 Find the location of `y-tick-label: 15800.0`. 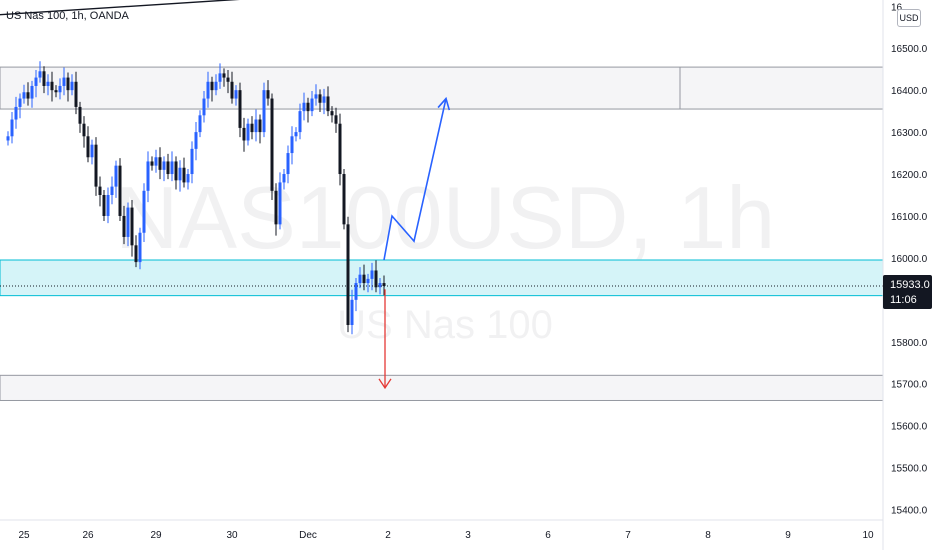

y-tick-label: 15800.0 is located at coordinates (909, 343).